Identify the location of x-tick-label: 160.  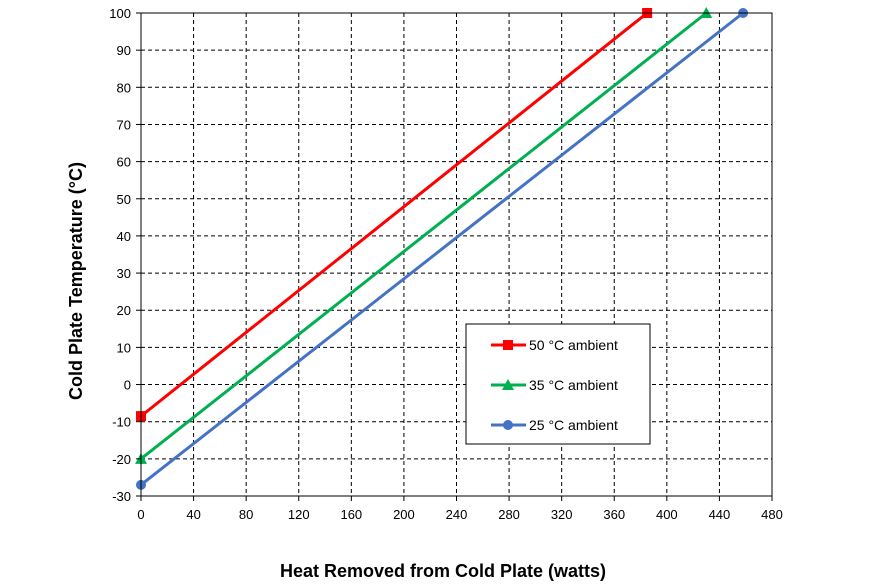
(351, 514).